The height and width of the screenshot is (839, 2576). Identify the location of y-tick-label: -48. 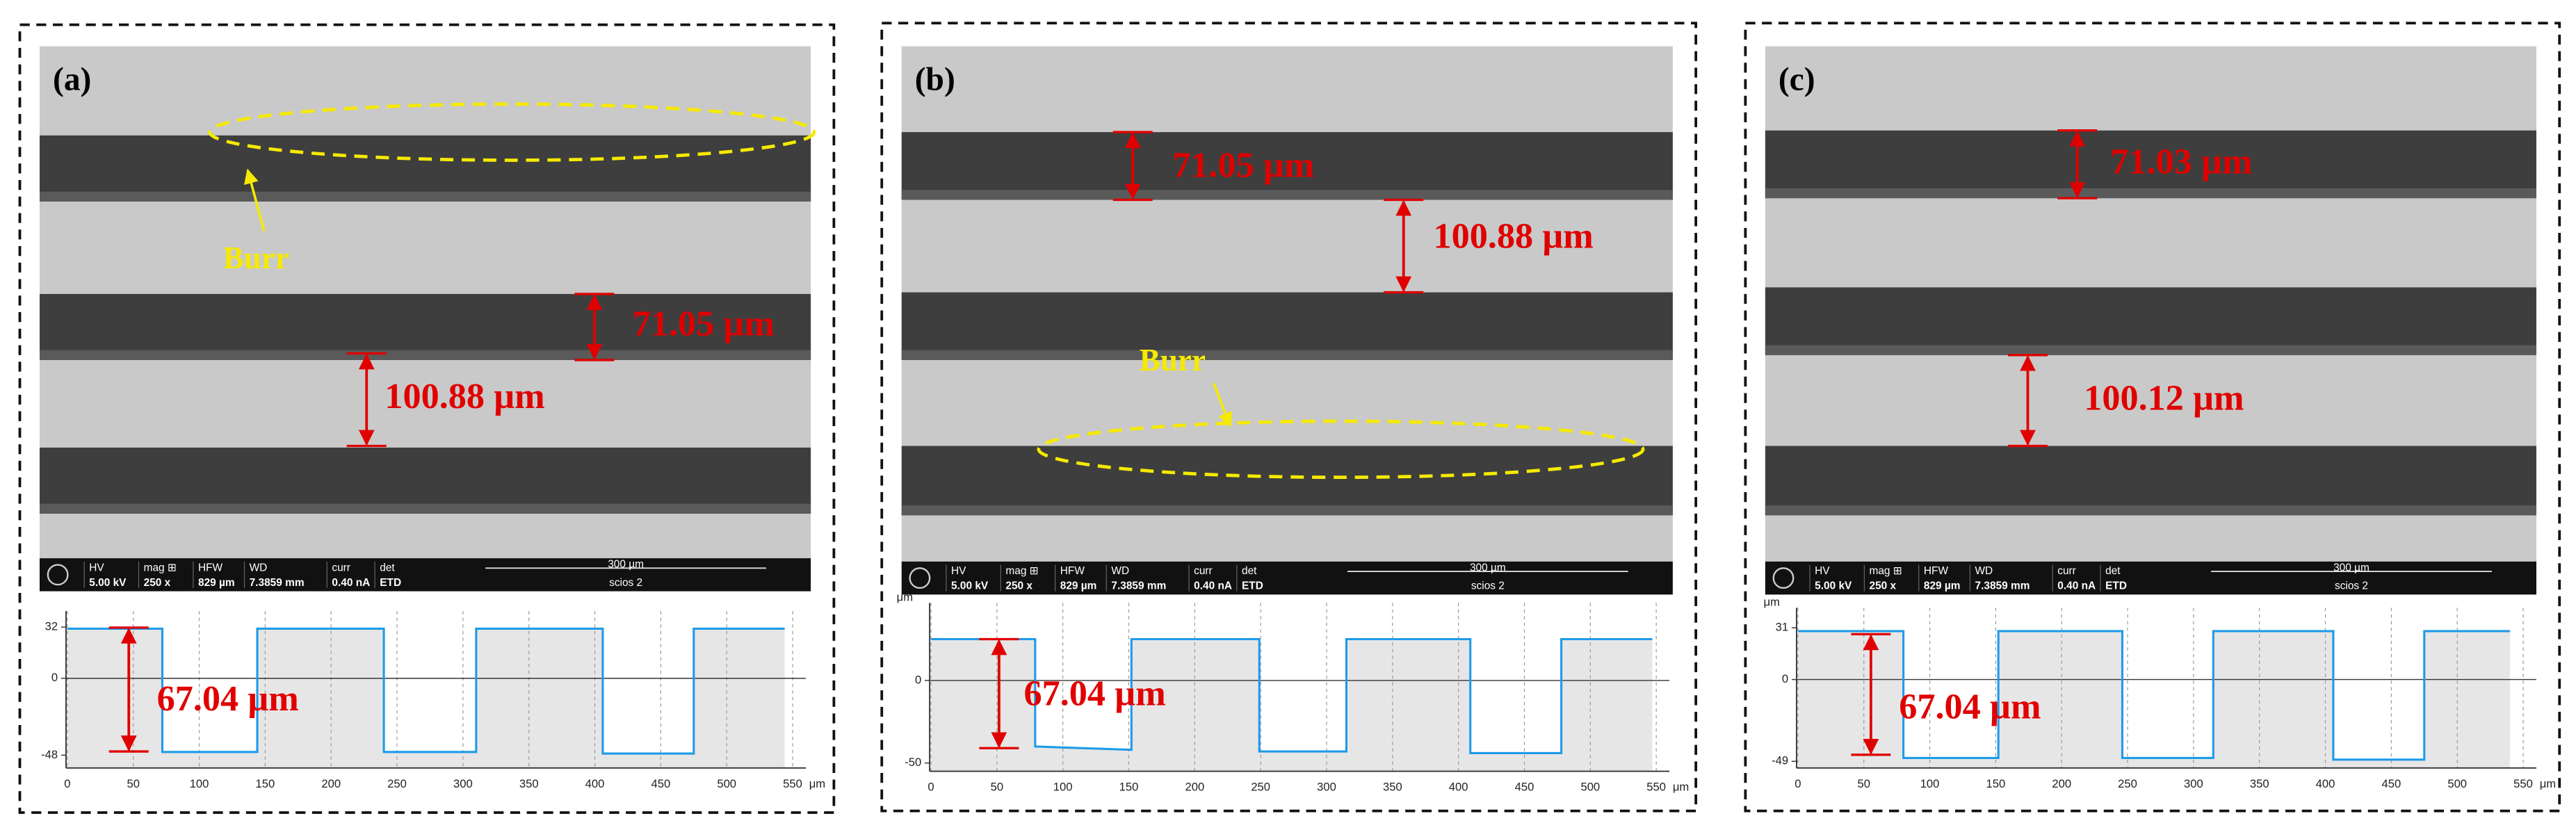
(49, 755).